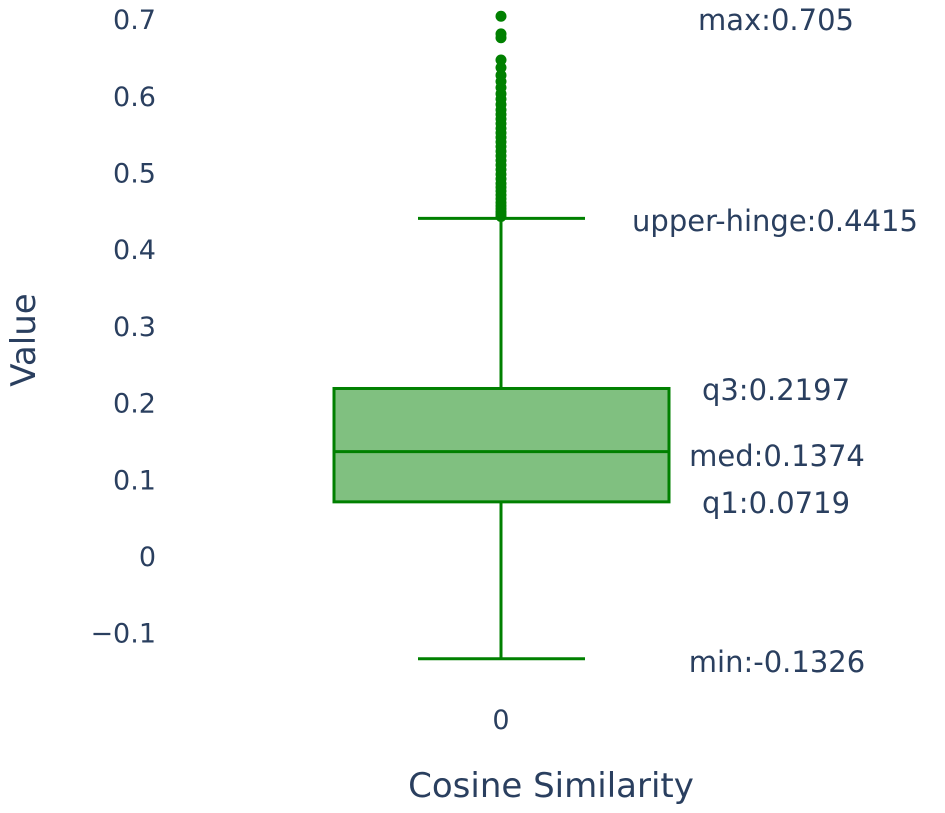  I want to click on y-tick-label: 0.7, so click(134, 20).